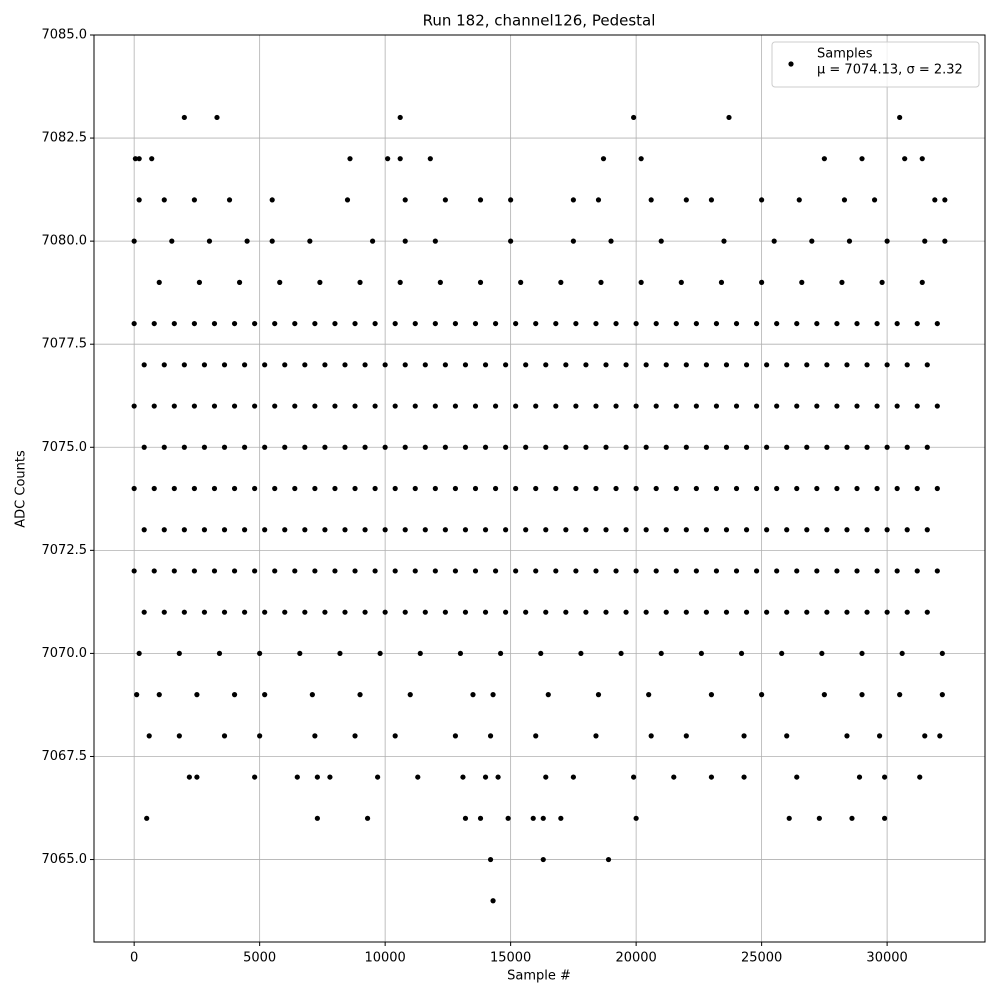 The width and height of the screenshot is (1000, 1004). What do you see at coordinates (65, 35) in the screenshot?
I see `y-tick-label: 7085.0` at bounding box center [65, 35].